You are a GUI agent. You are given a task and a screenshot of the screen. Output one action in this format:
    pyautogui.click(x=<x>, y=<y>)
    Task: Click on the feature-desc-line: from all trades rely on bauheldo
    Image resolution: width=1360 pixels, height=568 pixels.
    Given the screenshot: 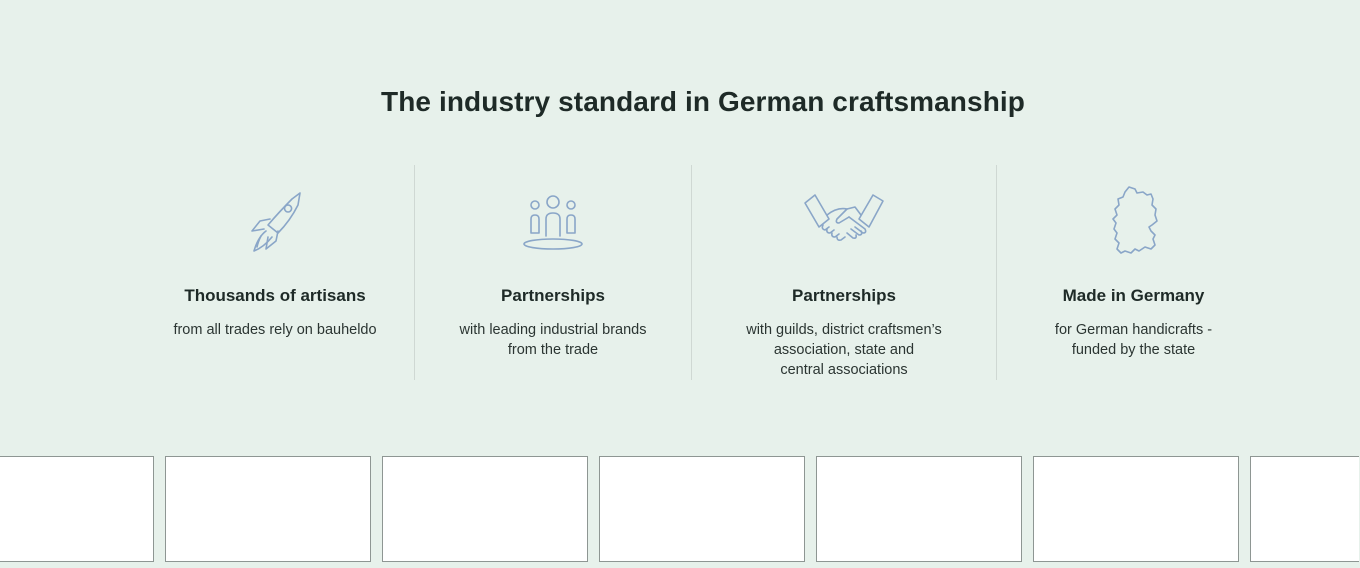 What is the action you would take?
    pyautogui.click(x=275, y=330)
    